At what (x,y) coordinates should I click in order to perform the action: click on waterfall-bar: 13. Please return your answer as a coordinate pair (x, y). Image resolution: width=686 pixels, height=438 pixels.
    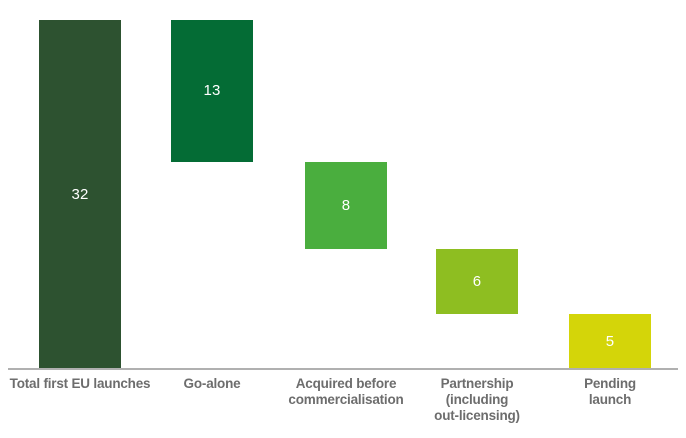
    Looking at the image, I should click on (212, 91).